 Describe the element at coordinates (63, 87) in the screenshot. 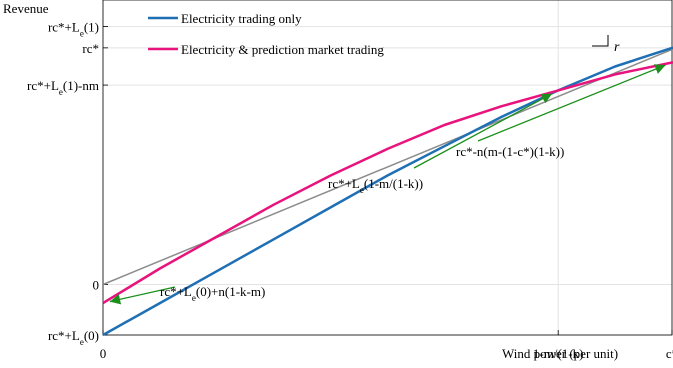

I see `y-tick-label-2: rc*+Le(1)-nm` at that location.